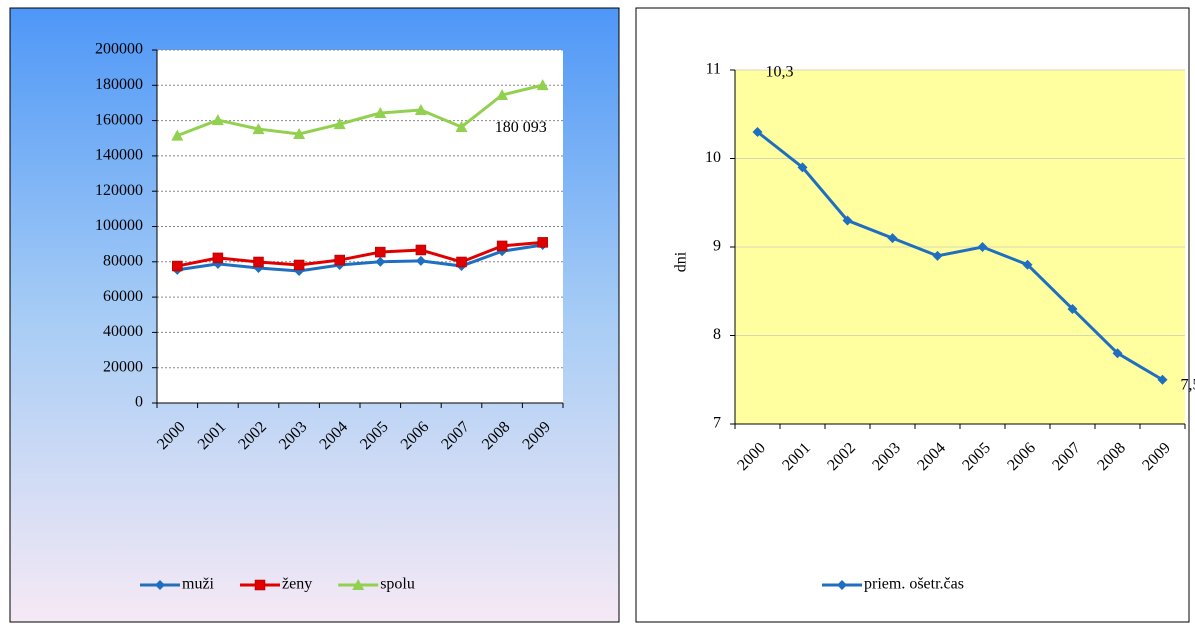 The image size is (1195, 629). Describe the element at coordinates (198, 584) in the screenshot. I see `legend-label: muži` at that location.